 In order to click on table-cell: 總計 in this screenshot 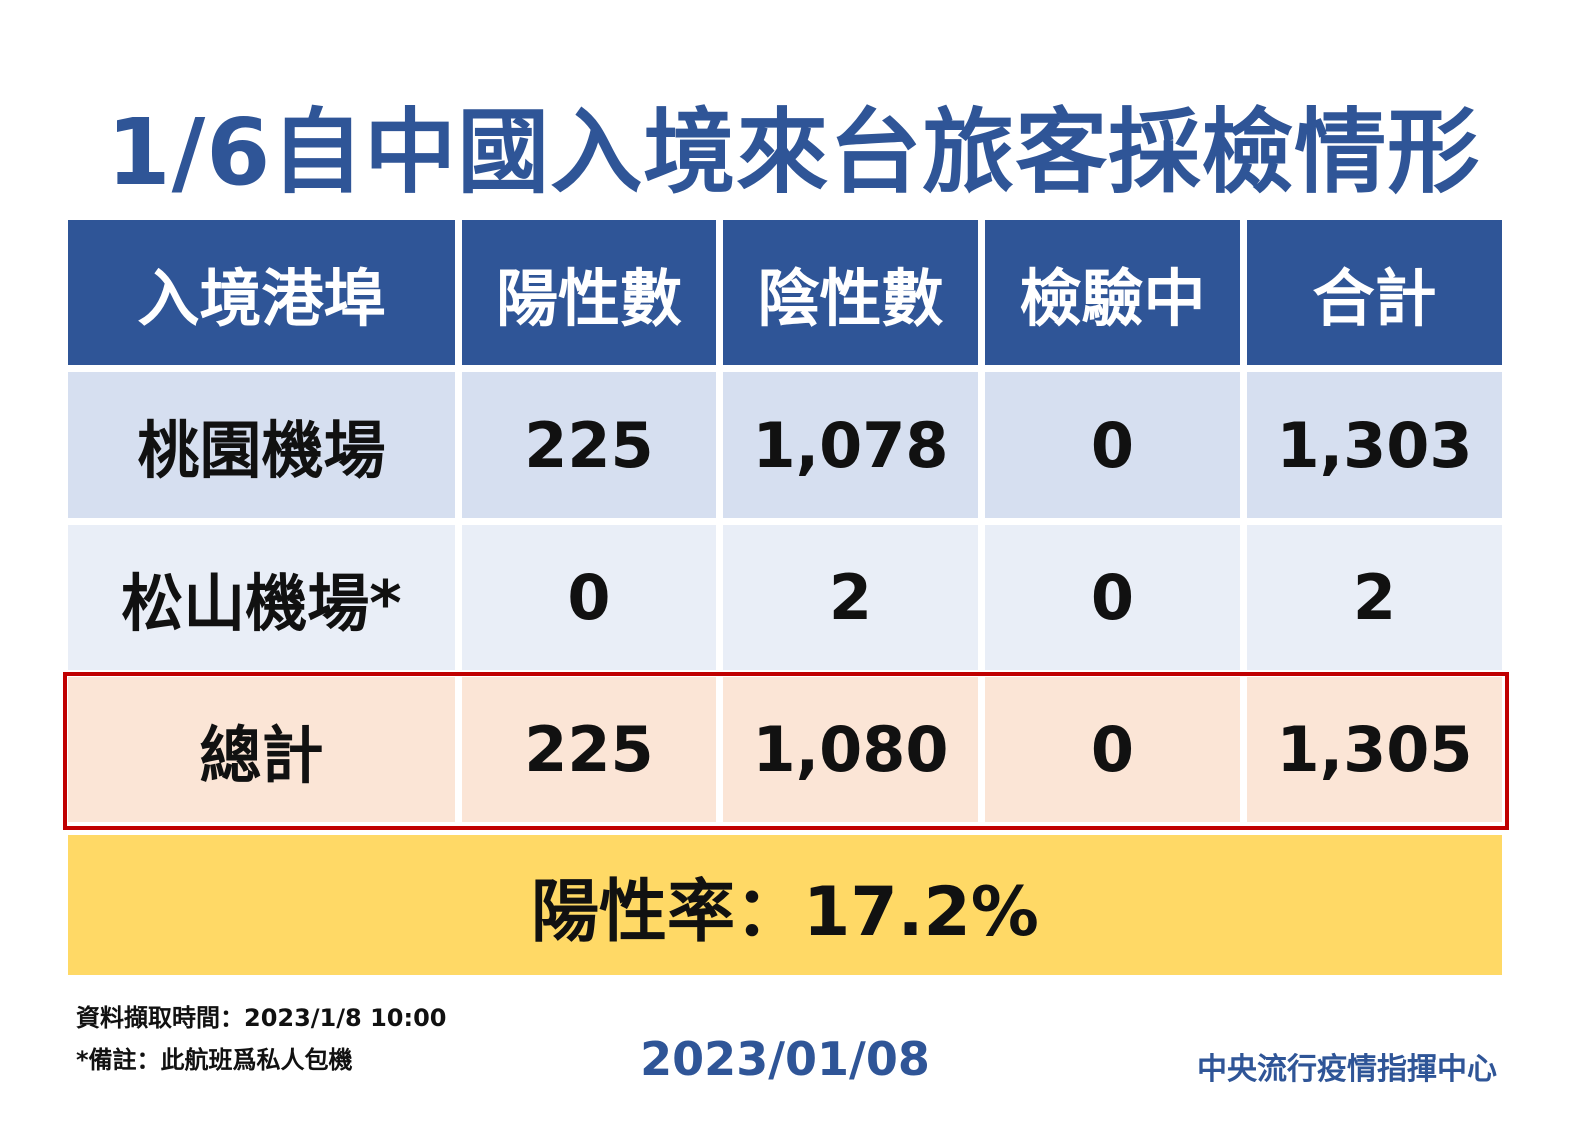, I will do `click(261, 749)`.